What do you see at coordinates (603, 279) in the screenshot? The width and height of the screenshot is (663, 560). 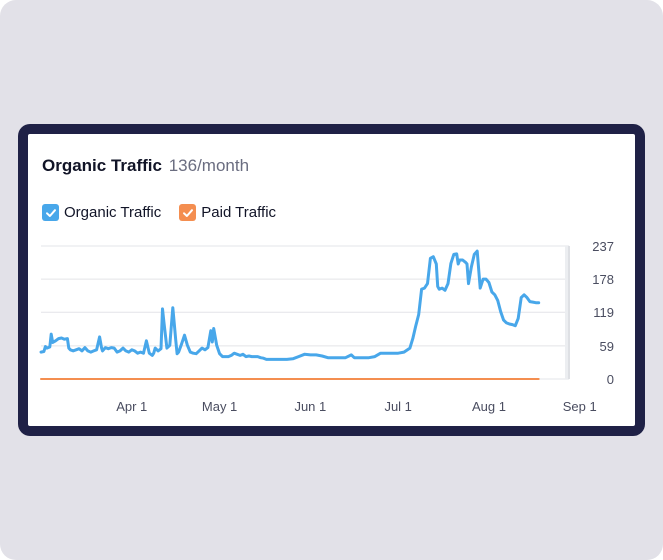 I see `y-tick-label: 178` at bounding box center [603, 279].